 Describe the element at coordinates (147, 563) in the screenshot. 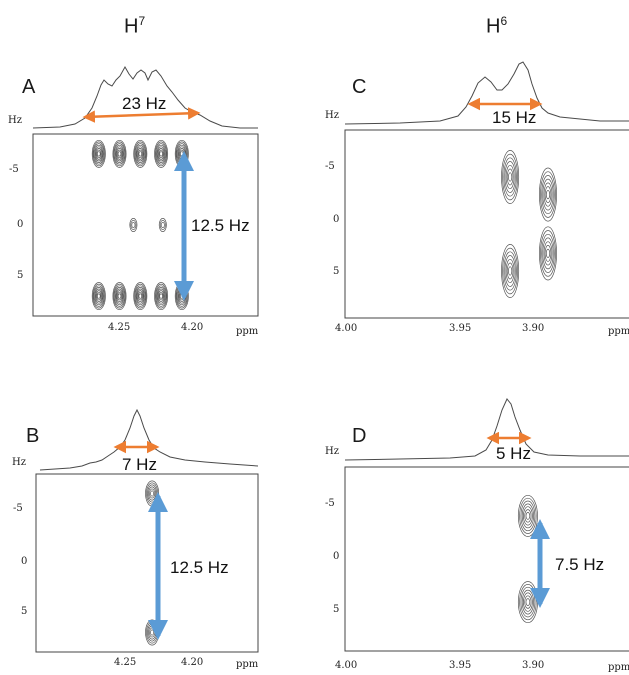

I see `plot-frame-b` at that location.